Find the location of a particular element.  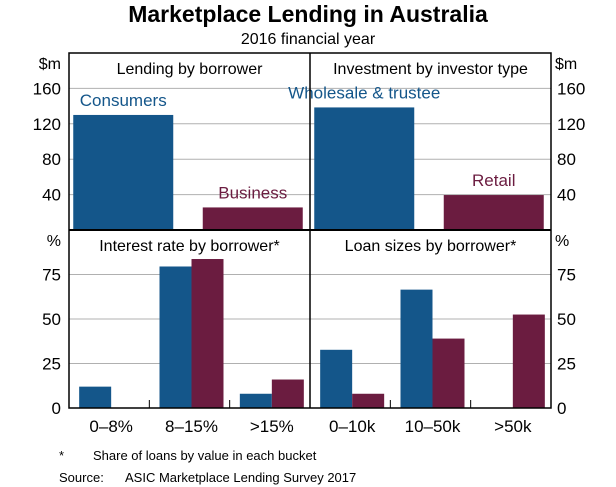

x-tick-label: 8–15% is located at coordinates (191, 426).